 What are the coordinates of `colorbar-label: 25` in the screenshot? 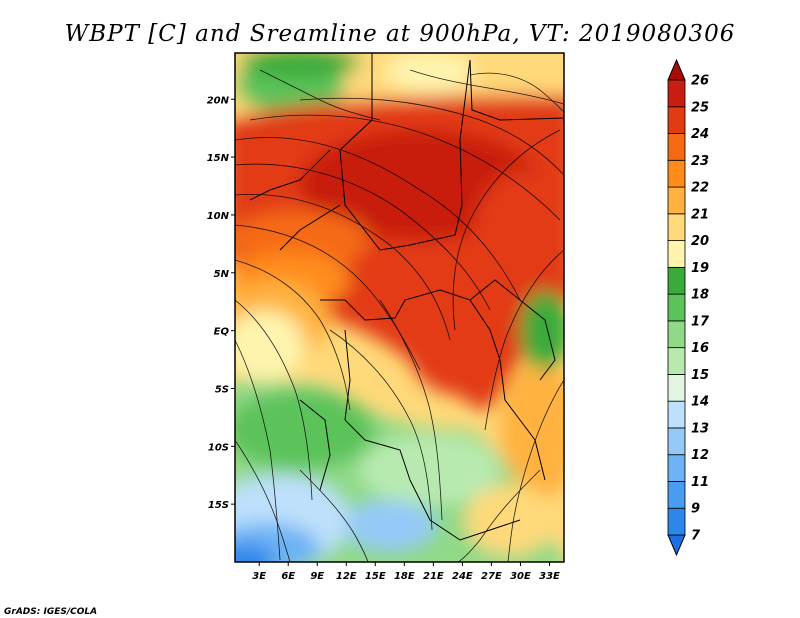 It's located at (700, 107).